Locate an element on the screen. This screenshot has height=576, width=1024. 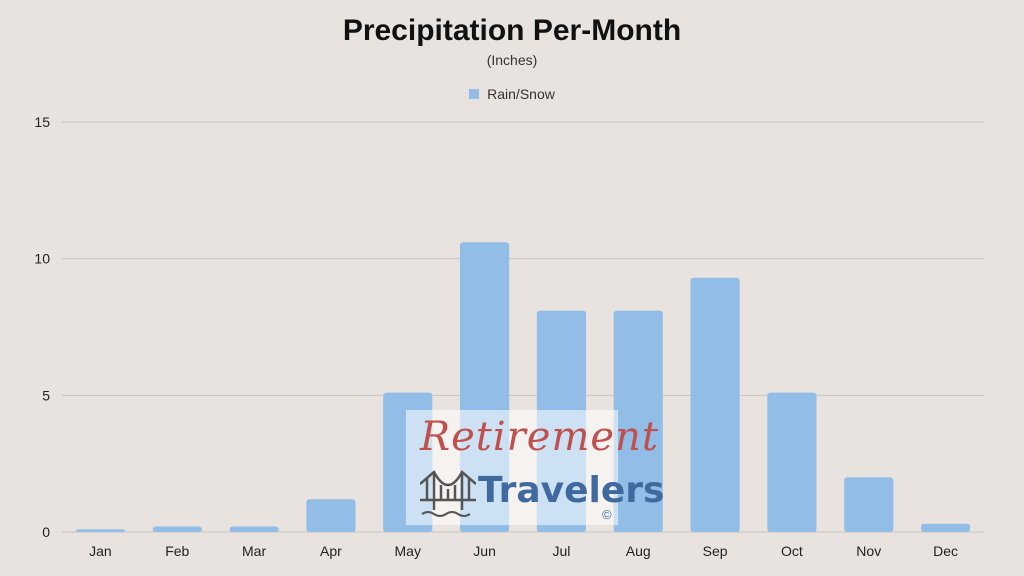
bridge-icon is located at coordinates (448, 493).